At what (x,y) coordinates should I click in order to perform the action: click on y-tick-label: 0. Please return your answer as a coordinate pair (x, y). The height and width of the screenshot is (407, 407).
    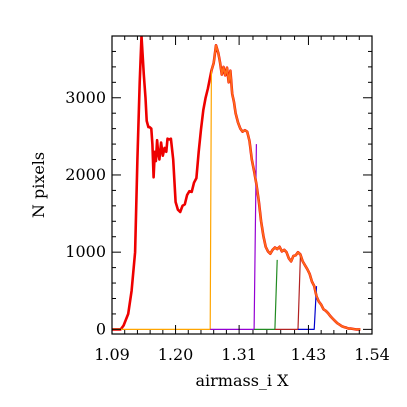
    Looking at the image, I should click on (101, 328).